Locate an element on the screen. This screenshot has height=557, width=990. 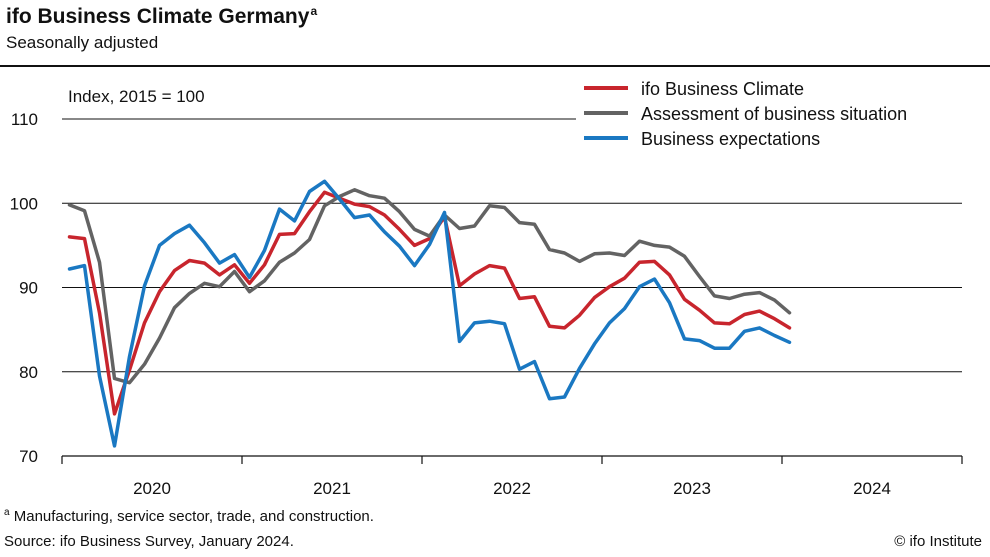
y-axis: 70 80 90 100 110 is located at coordinates (24, 288).